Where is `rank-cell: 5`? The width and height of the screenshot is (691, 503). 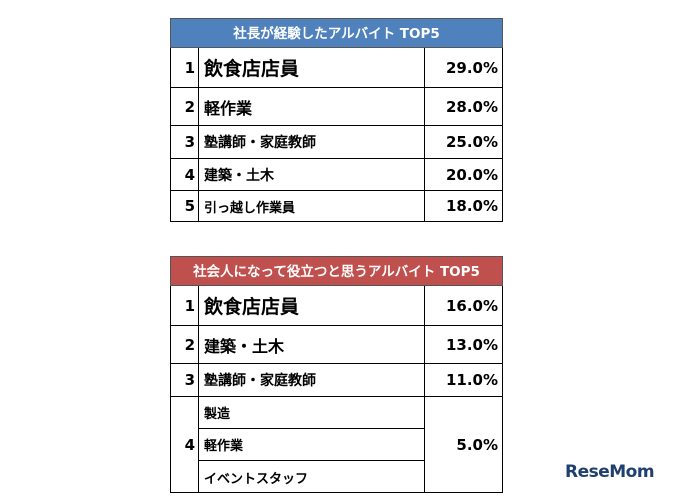
rank-cell: 5 is located at coordinates (185, 206).